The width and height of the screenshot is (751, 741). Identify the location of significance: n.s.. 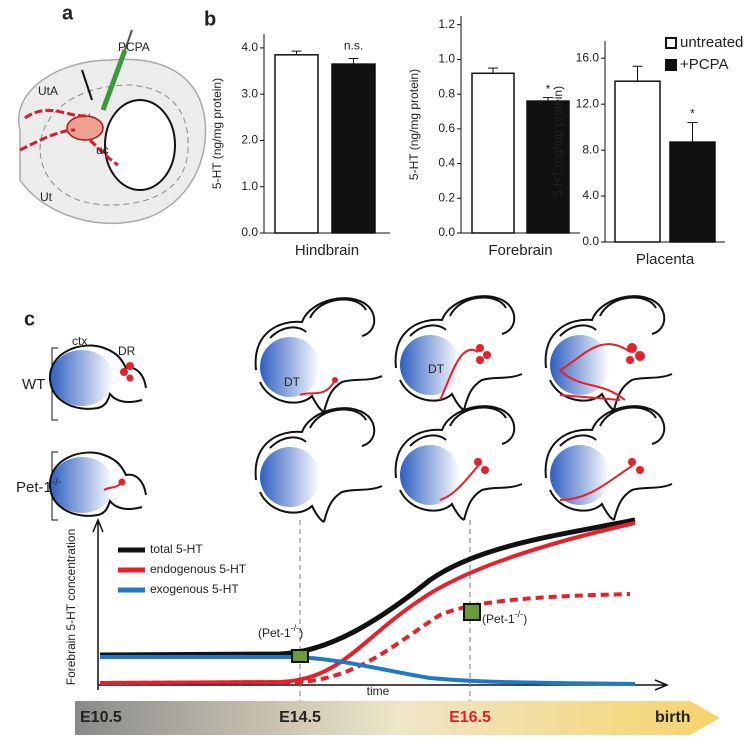
(353, 46).